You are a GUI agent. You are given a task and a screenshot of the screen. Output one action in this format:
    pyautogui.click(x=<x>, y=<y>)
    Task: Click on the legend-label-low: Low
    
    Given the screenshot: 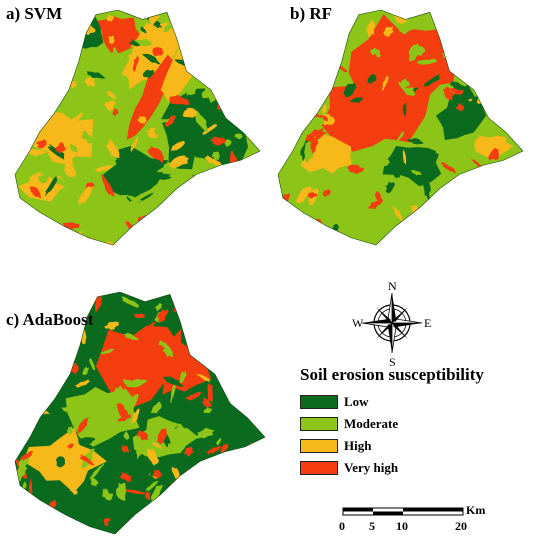 What is the action you would take?
    pyautogui.click(x=356, y=401)
    